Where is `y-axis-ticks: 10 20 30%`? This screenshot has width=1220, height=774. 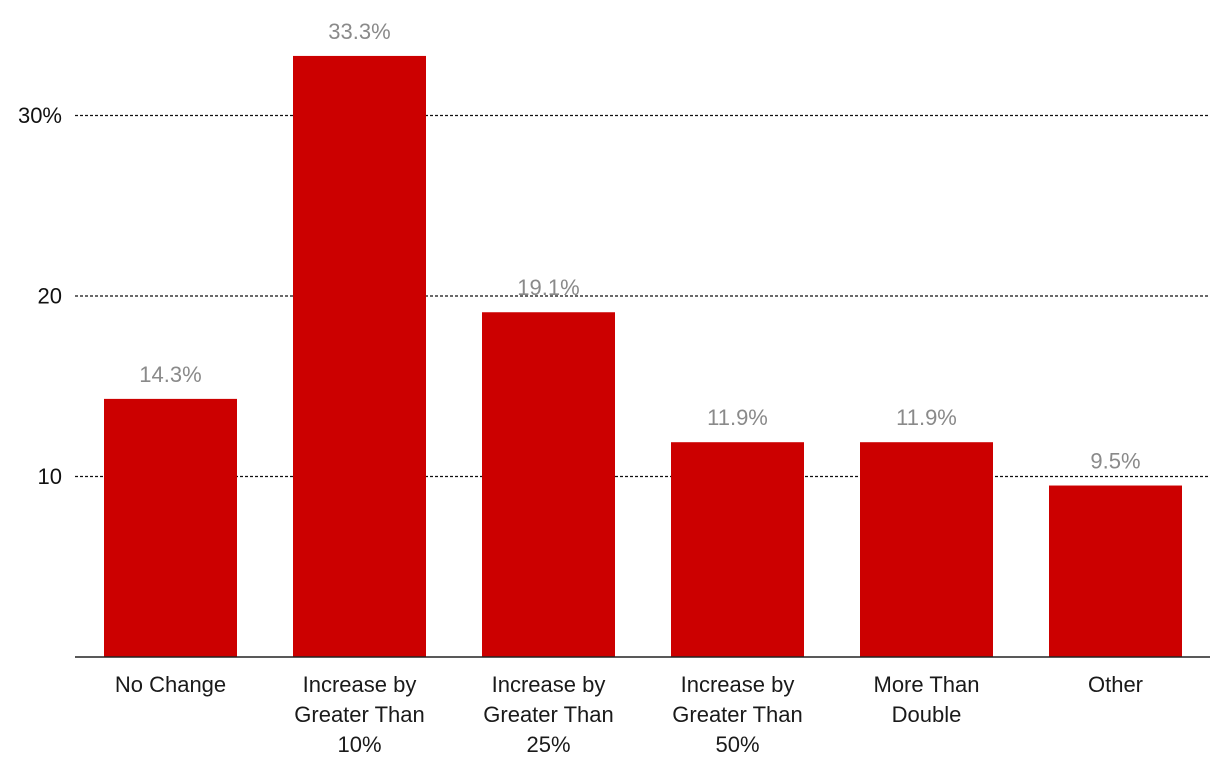
y-axis-ticks: 10 20 30% is located at coordinates (40, 296).